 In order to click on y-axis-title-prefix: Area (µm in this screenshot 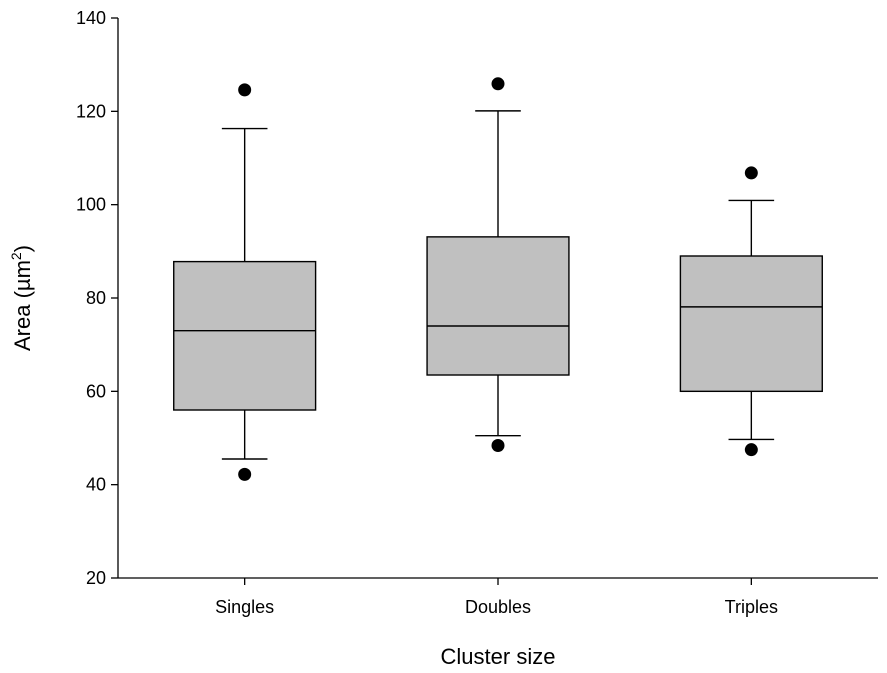, I will do `click(22, 305)`.